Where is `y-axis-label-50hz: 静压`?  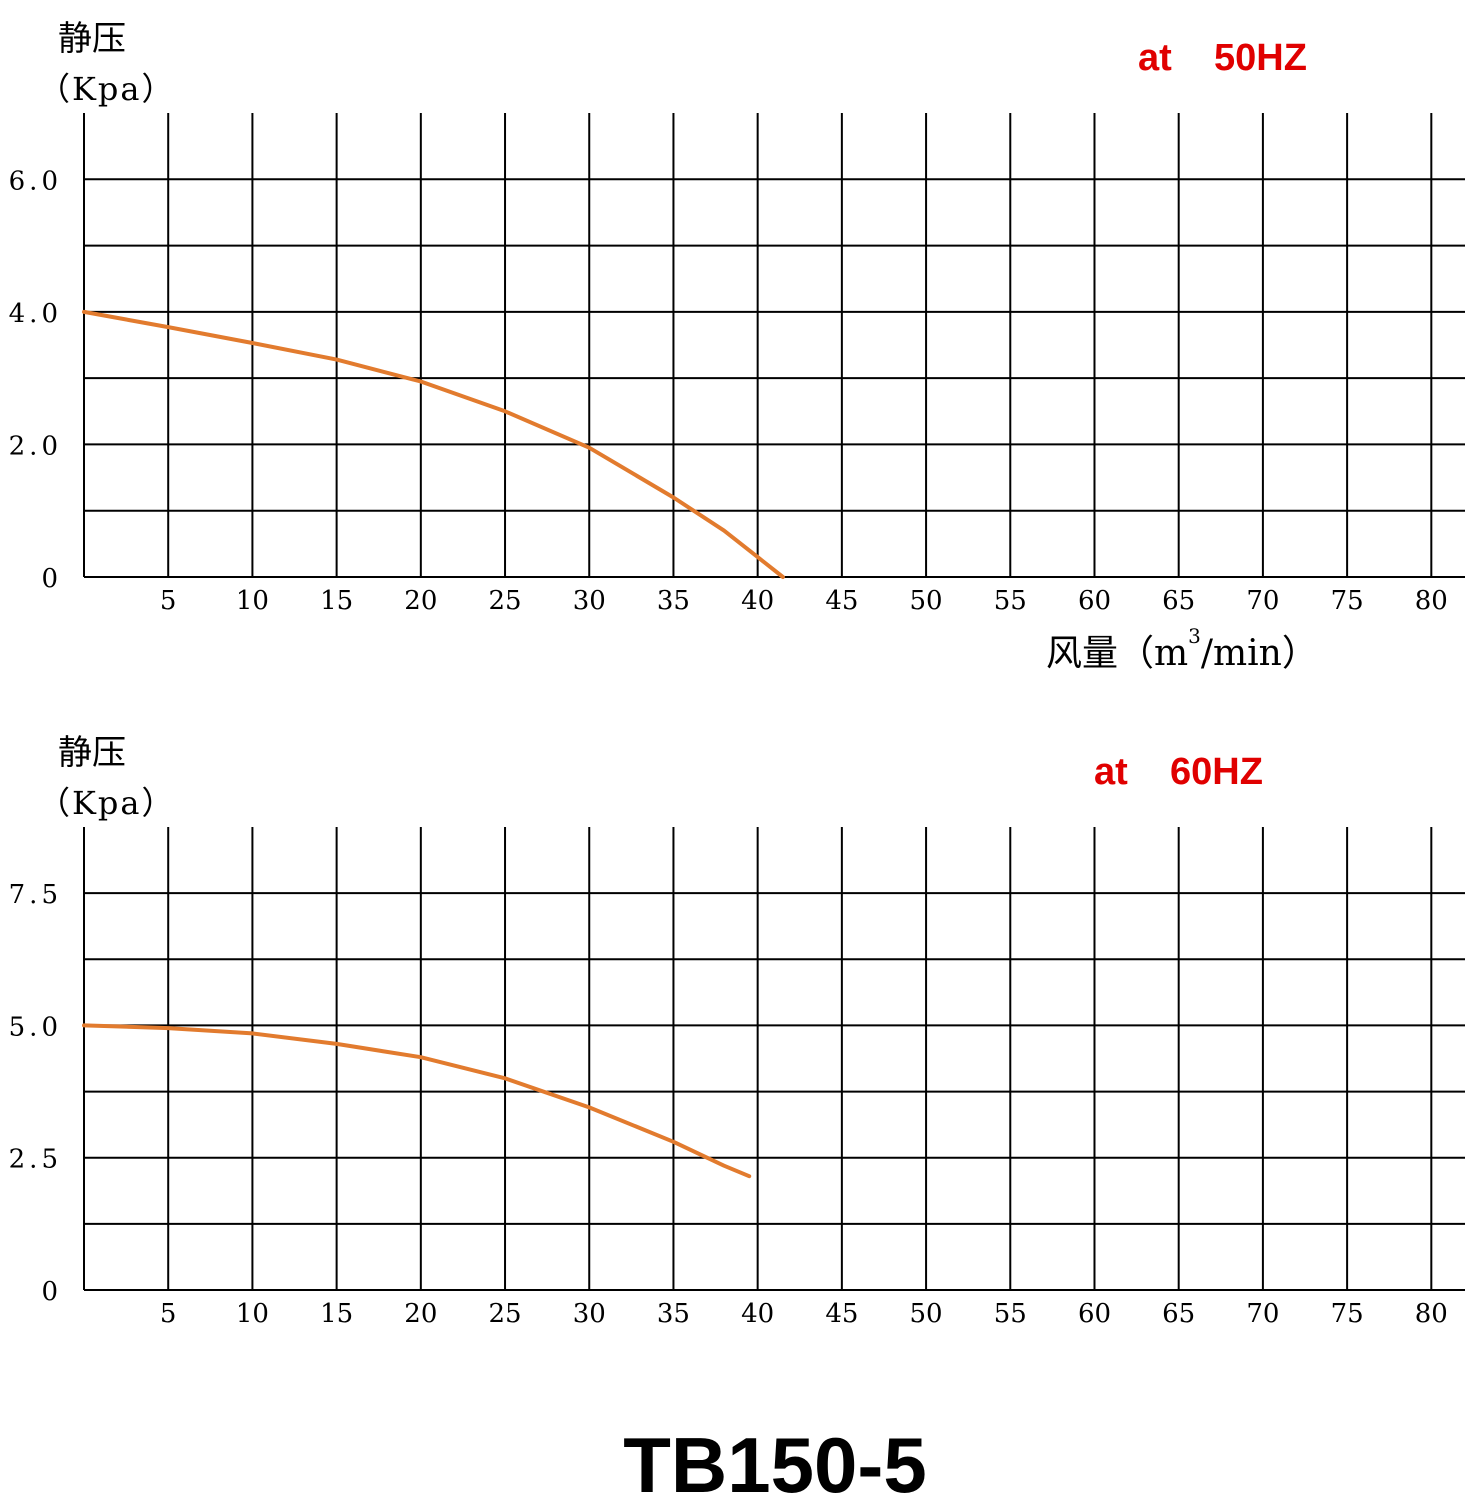
y-axis-label-50hz: 静压 is located at coordinates (92, 39).